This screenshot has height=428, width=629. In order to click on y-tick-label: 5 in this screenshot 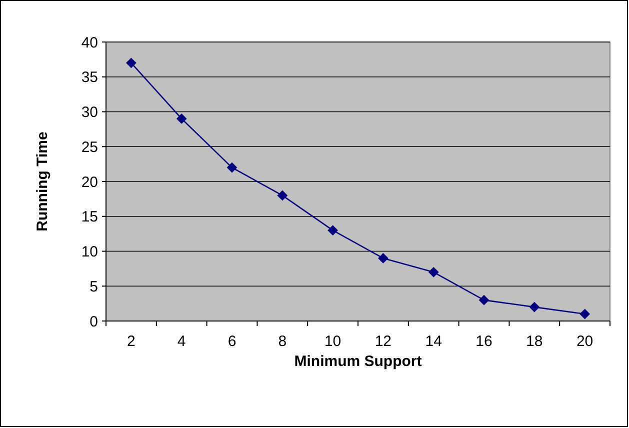, I will do `click(94, 287)`.